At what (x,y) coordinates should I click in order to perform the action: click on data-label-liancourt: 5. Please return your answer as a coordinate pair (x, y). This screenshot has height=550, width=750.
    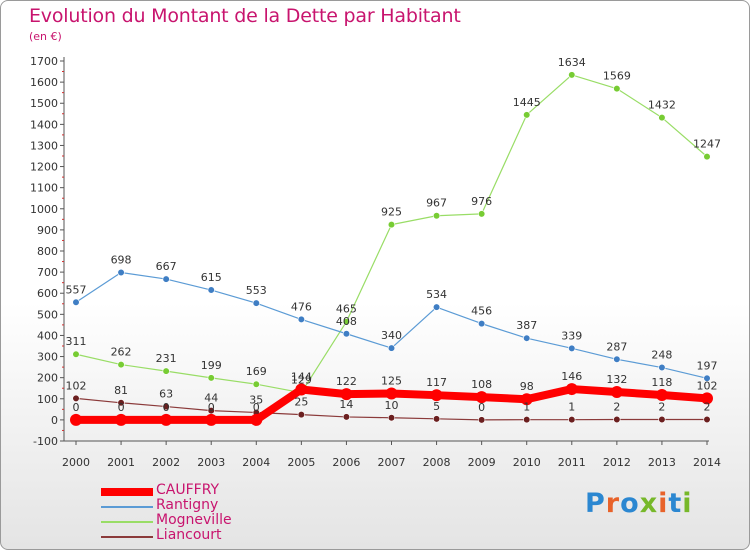
    Looking at the image, I should click on (436, 406).